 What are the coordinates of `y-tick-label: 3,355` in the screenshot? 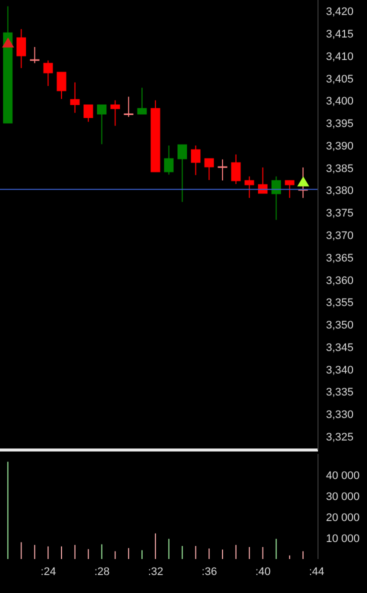 It's located at (340, 303).